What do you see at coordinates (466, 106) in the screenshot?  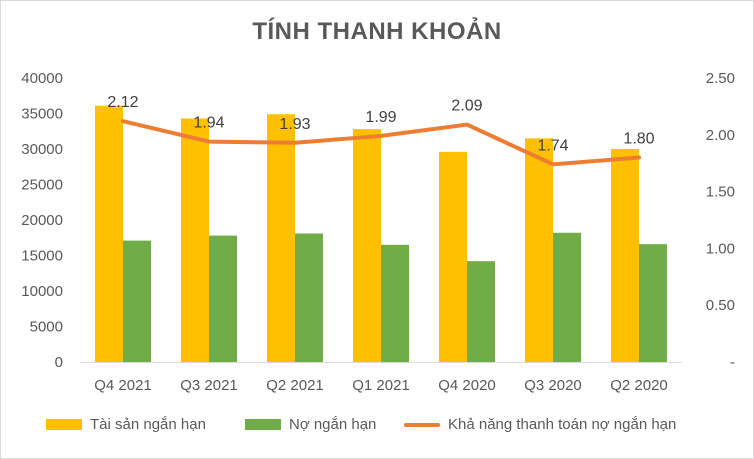 I see `data-label-ratio: 2.09` at bounding box center [466, 106].